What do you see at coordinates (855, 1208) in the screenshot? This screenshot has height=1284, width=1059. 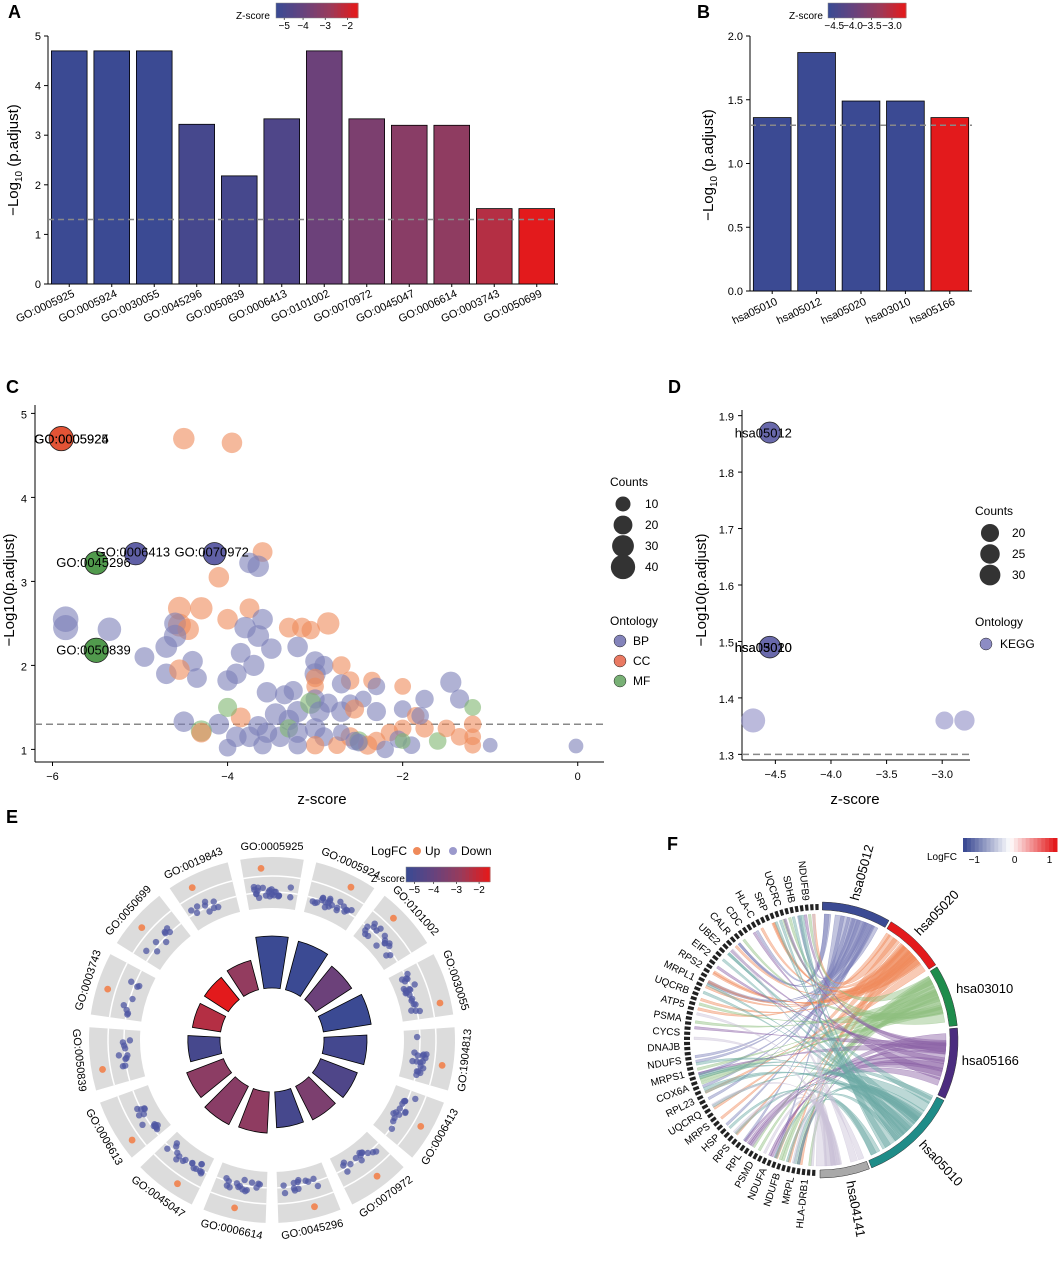 I see `panel-f-pathway-label: hsa04141` at bounding box center [855, 1208].